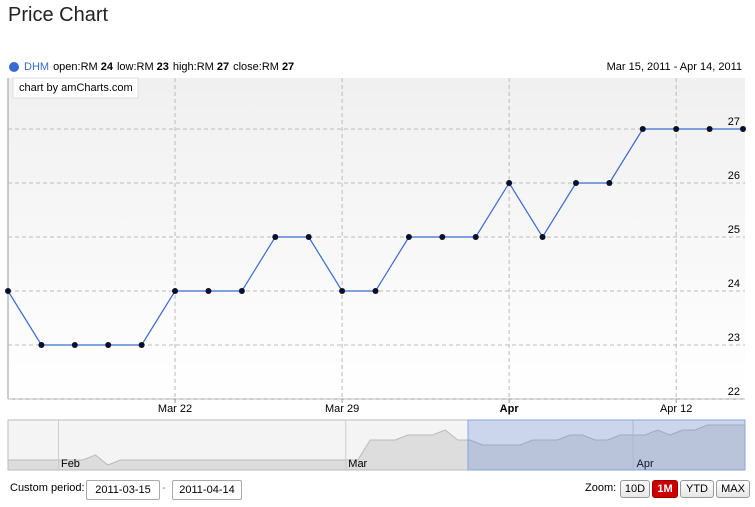 The height and width of the screenshot is (507, 755). What do you see at coordinates (674, 67) in the screenshot?
I see `date-range: Mar 15, 2011 - Apr 14, 2011` at bounding box center [674, 67].